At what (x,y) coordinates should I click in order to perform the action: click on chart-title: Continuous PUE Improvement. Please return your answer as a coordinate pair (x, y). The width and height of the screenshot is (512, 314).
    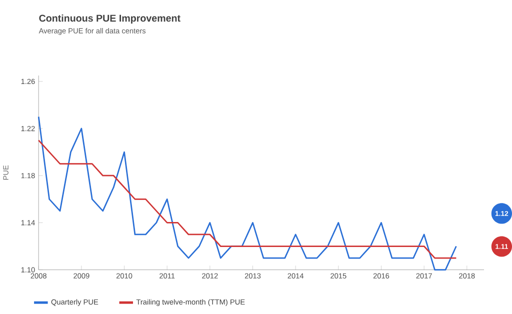
    Looking at the image, I should click on (109, 19).